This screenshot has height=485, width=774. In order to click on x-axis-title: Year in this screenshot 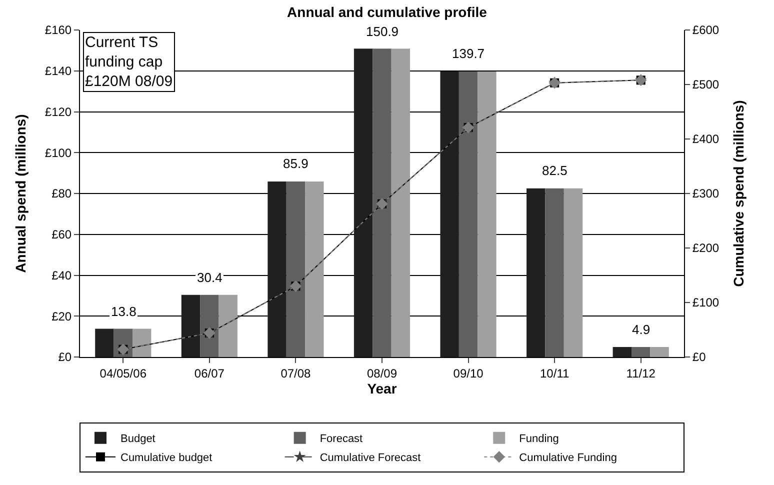, I will do `click(382, 388)`.